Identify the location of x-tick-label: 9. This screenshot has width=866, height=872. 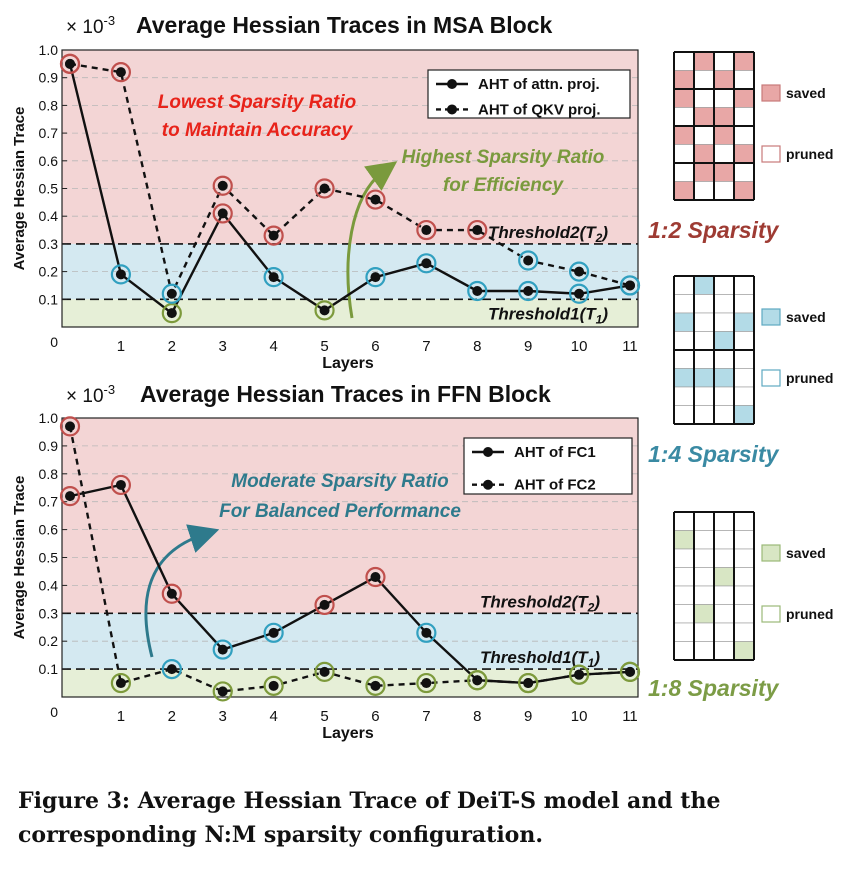
(528, 346).